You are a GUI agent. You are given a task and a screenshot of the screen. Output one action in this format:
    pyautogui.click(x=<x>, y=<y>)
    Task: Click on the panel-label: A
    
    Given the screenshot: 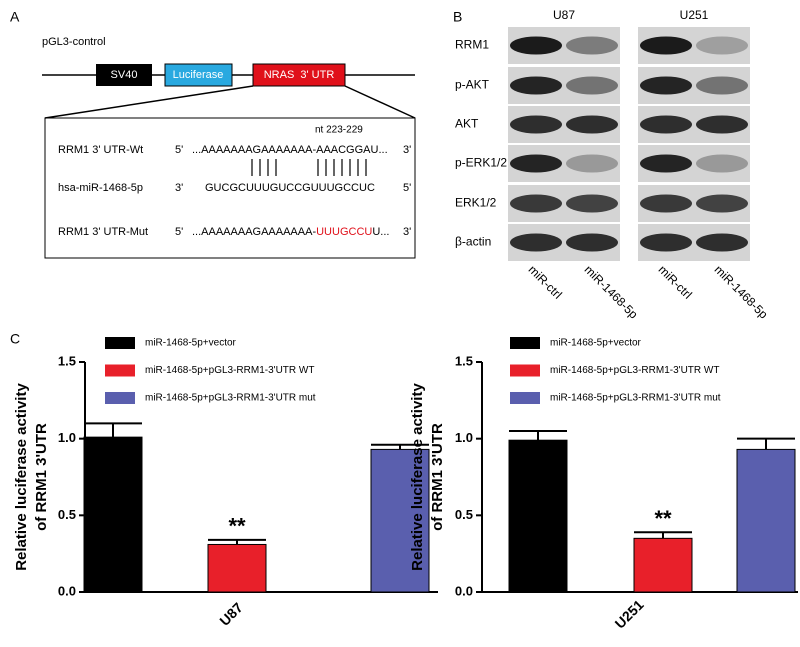 What is the action you would take?
    pyautogui.click(x=15, y=17)
    